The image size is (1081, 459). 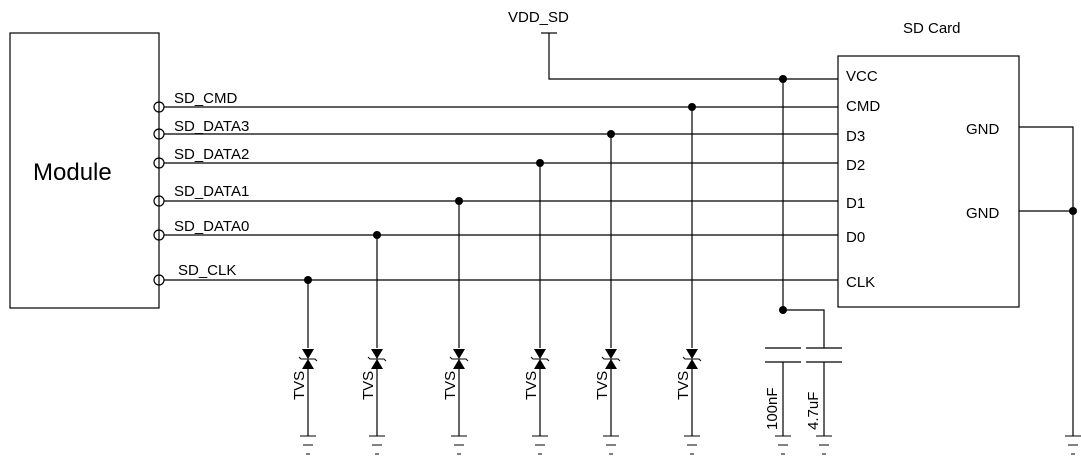 What do you see at coordinates (782, 401) in the screenshot?
I see `capacitor-100nf: 100nF` at bounding box center [782, 401].